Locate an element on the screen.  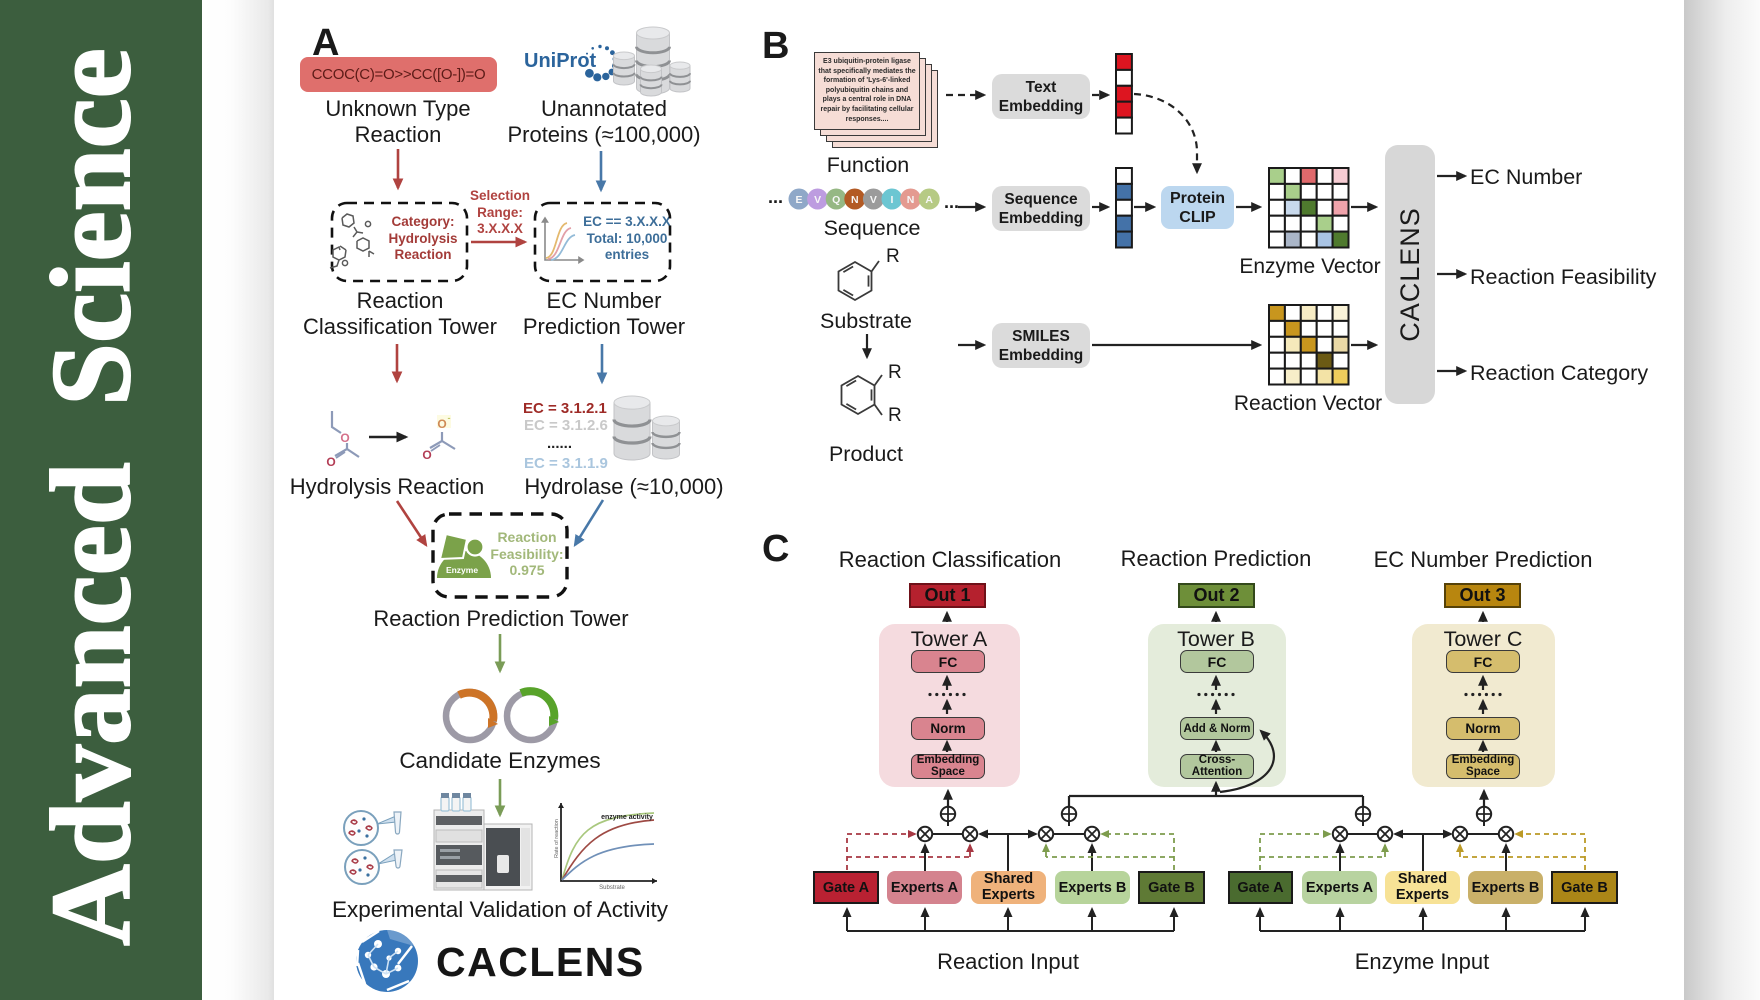
svg-text: Rate of reaction is located at coordinates (557, 838).